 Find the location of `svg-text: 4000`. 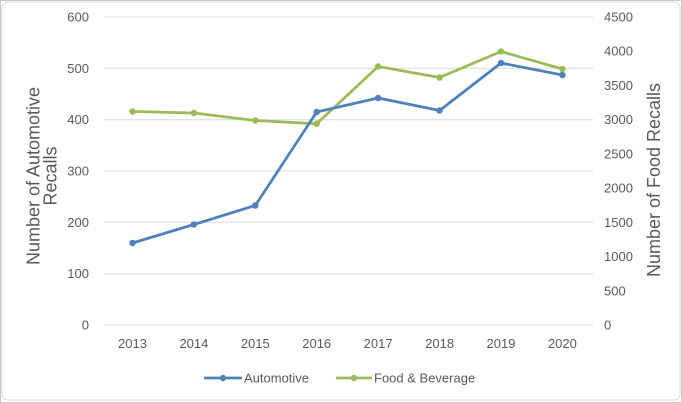

svg-text: 4000 is located at coordinates (618, 51).